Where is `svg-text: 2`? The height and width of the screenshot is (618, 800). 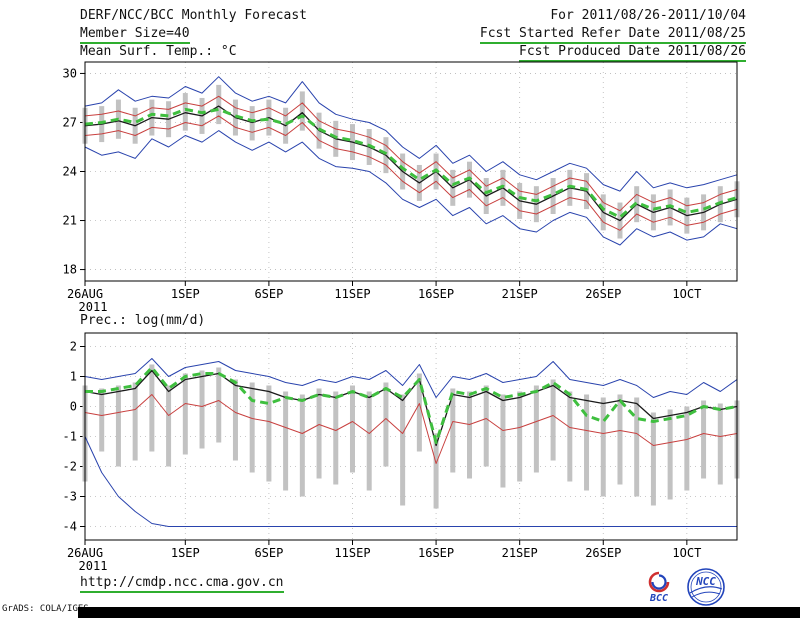 svg-text: 2 is located at coordinates (73, 347).